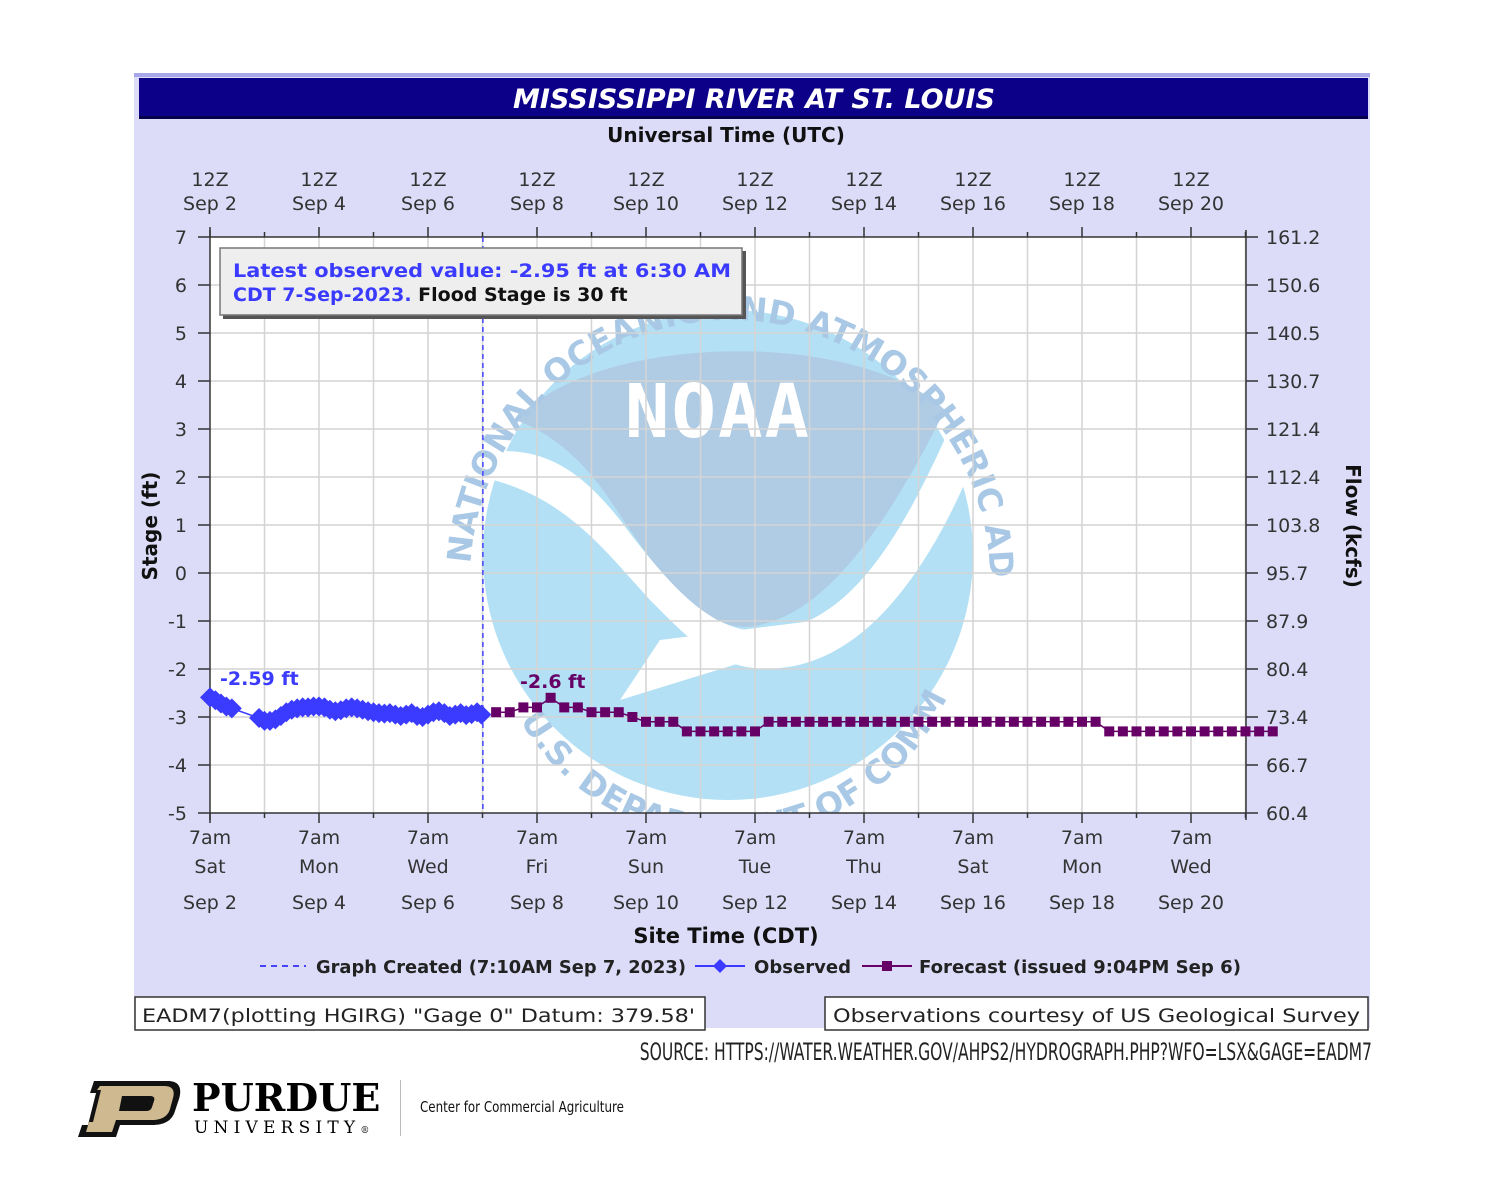 Image resolution: width=1500 pixels, height=1200 pixels. I want to click on svg-text: 2, so click(181, 478).